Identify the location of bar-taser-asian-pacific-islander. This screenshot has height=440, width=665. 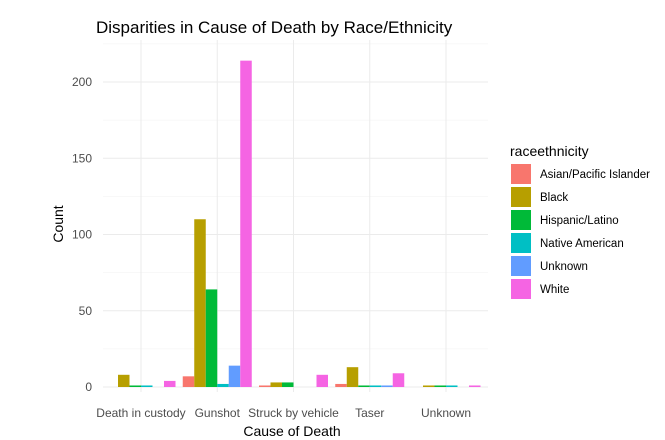
(341, 385).